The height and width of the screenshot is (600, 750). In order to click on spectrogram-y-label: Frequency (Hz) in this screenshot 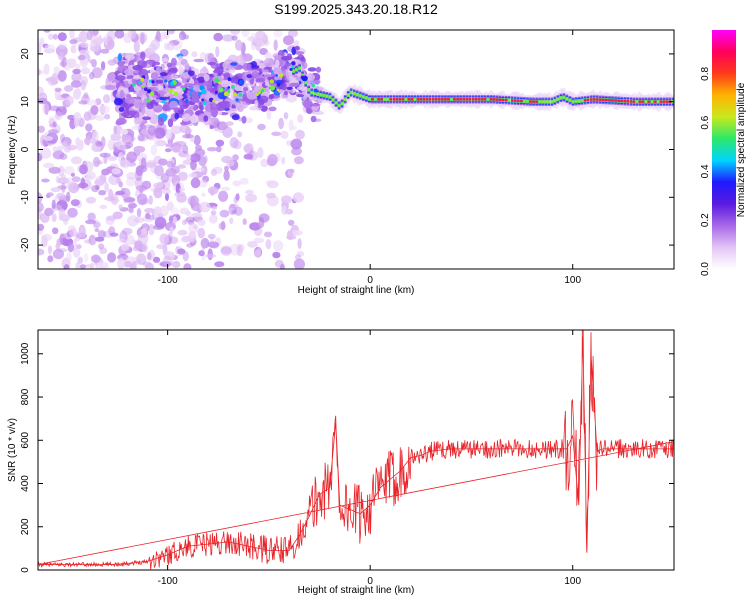, I will do `click(12, 150)`.